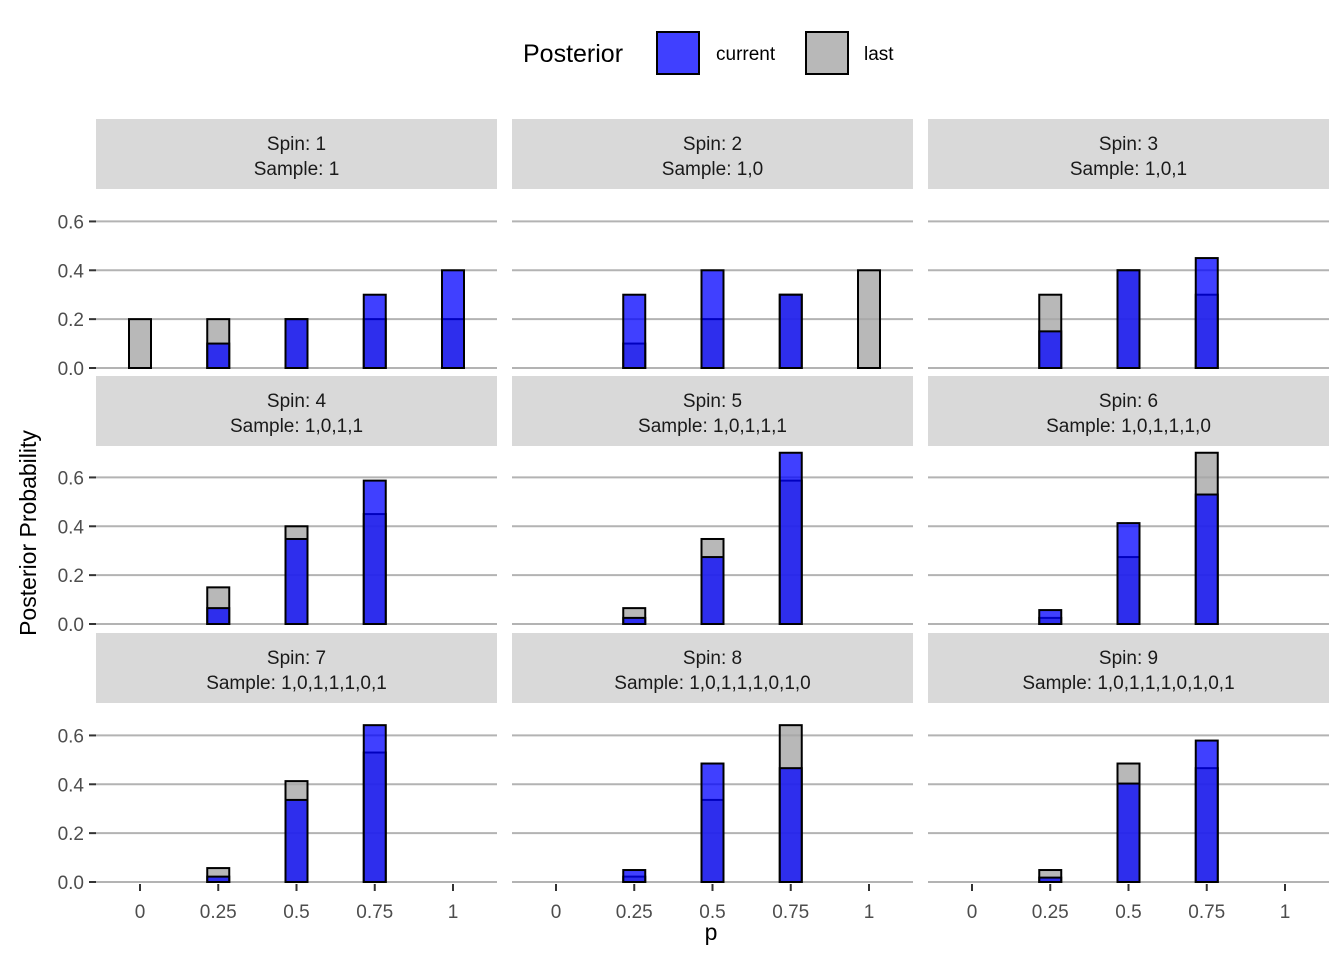  What do you see at coordinates (277, 506) in the screenshot?
I see `facet-panel: Spin: 4 Sample: 1,0,1,1 0.0 0.2 0.4 0.6` at bounding box center [277, 506].